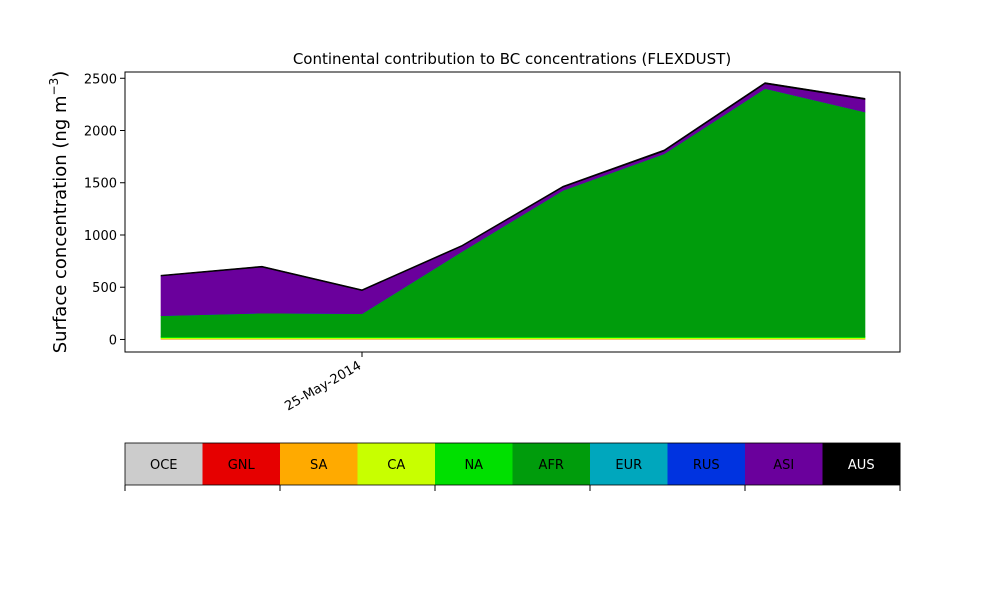 This screenshot has width=1000, height=600. I want to click on legend-label-aus: AUS, so click(861, 465).